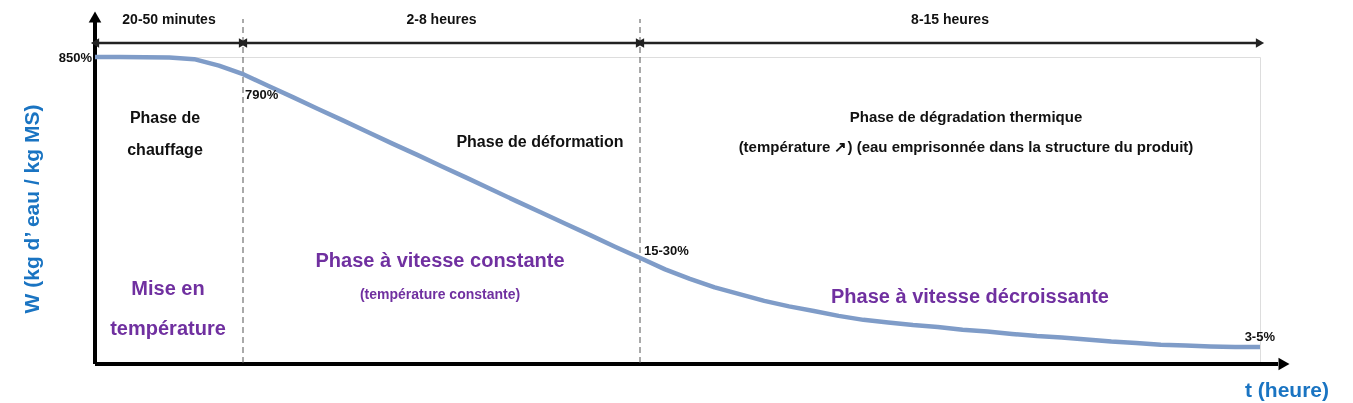 Image resolution: width=1353 pixels, height=403 pixels. I want to click on annotation: Phase de déformation, so click(540, 141).